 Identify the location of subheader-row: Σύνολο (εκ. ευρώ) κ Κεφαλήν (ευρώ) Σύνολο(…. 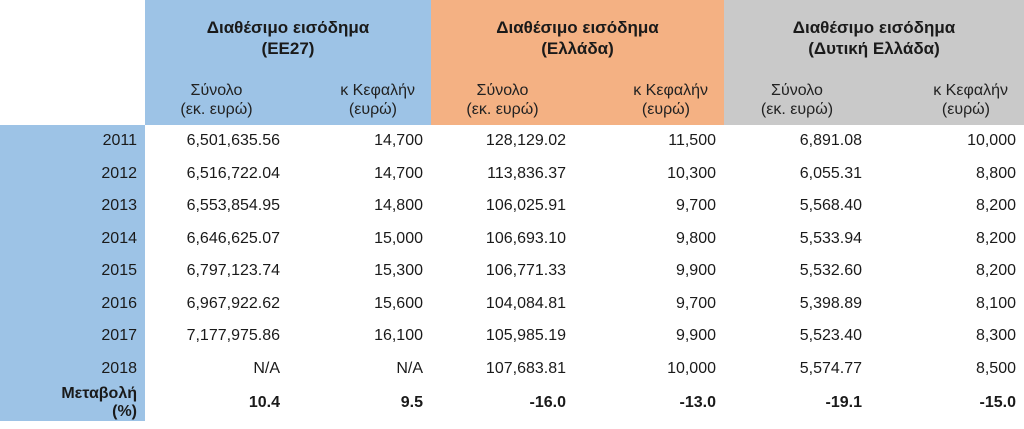
(512, 100).